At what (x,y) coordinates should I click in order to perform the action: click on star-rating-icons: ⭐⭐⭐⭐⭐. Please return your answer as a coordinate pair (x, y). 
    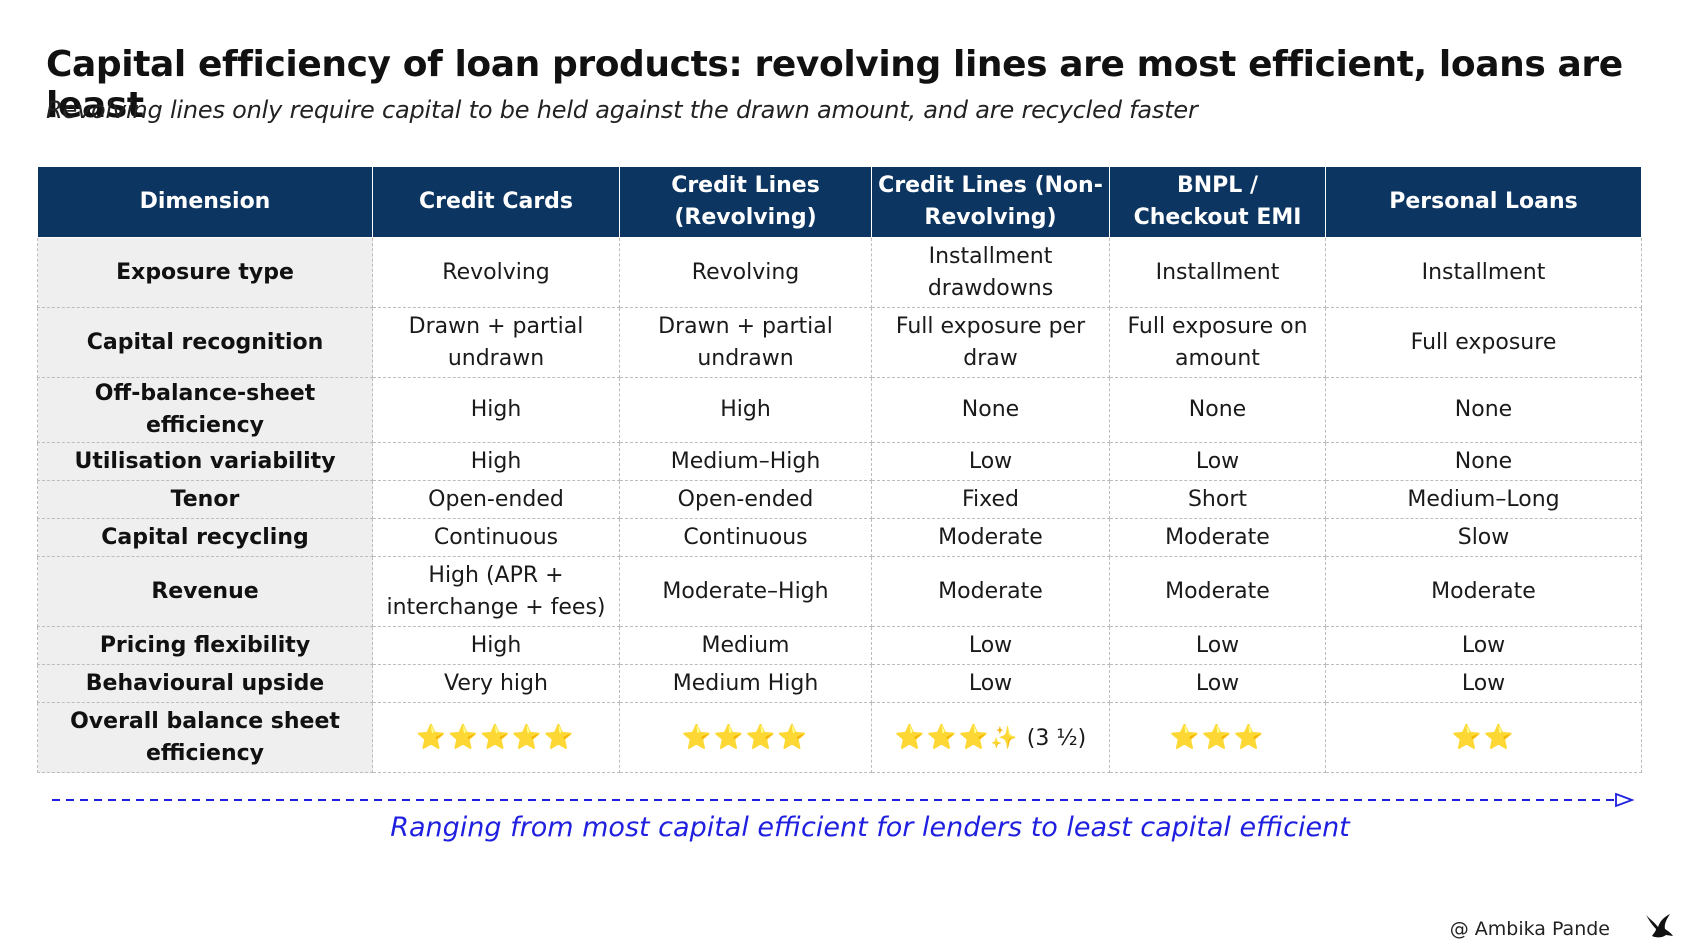
    Looking at the image, I should click on (496, 736).